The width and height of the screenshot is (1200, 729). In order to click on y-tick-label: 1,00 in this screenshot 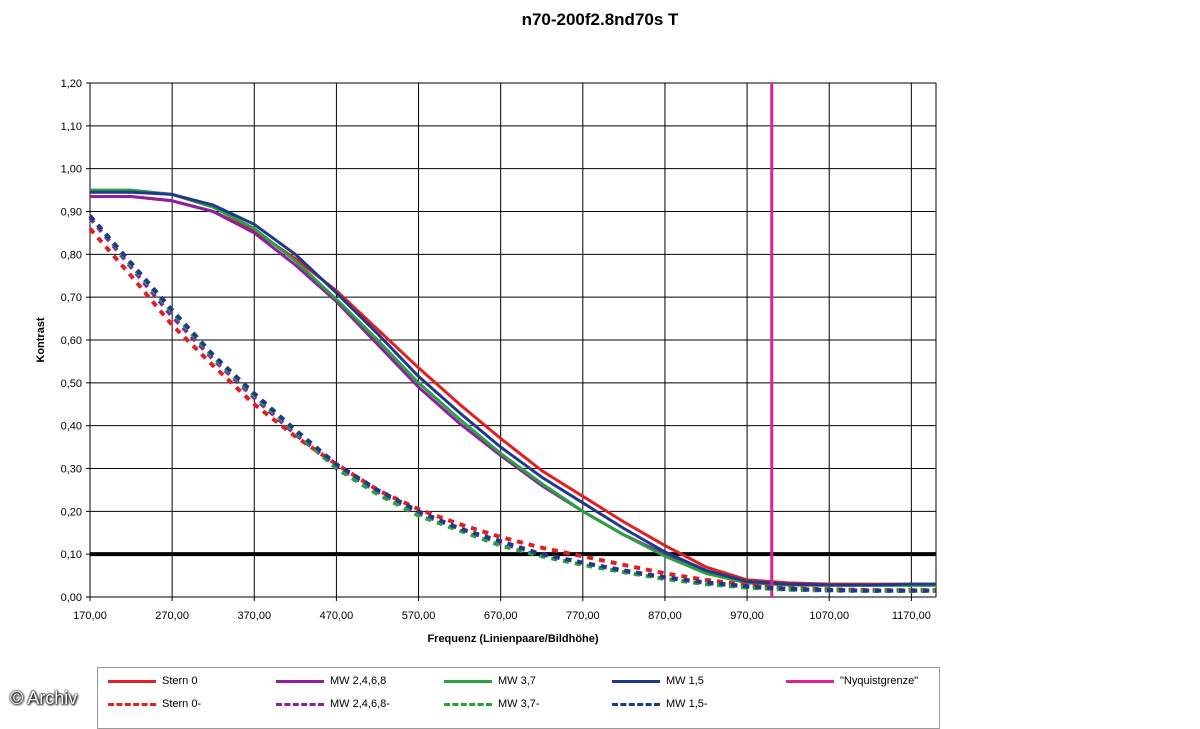, I will do `click(71, 170)`.